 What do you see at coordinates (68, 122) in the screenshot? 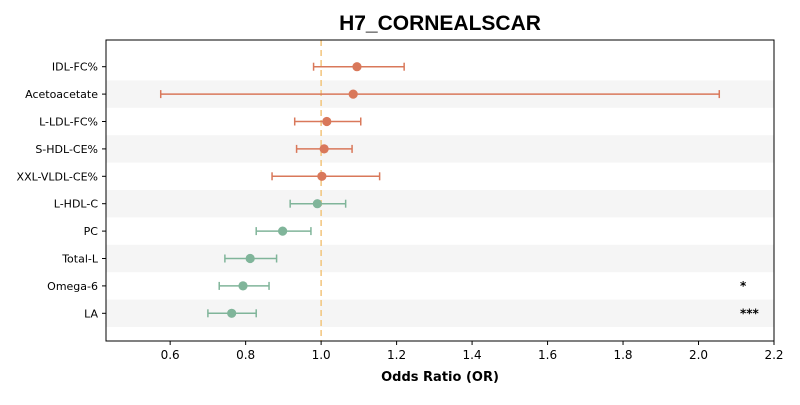
I see `y-tick-label: L-LDL-FC%` at bounding box center [68, 122].